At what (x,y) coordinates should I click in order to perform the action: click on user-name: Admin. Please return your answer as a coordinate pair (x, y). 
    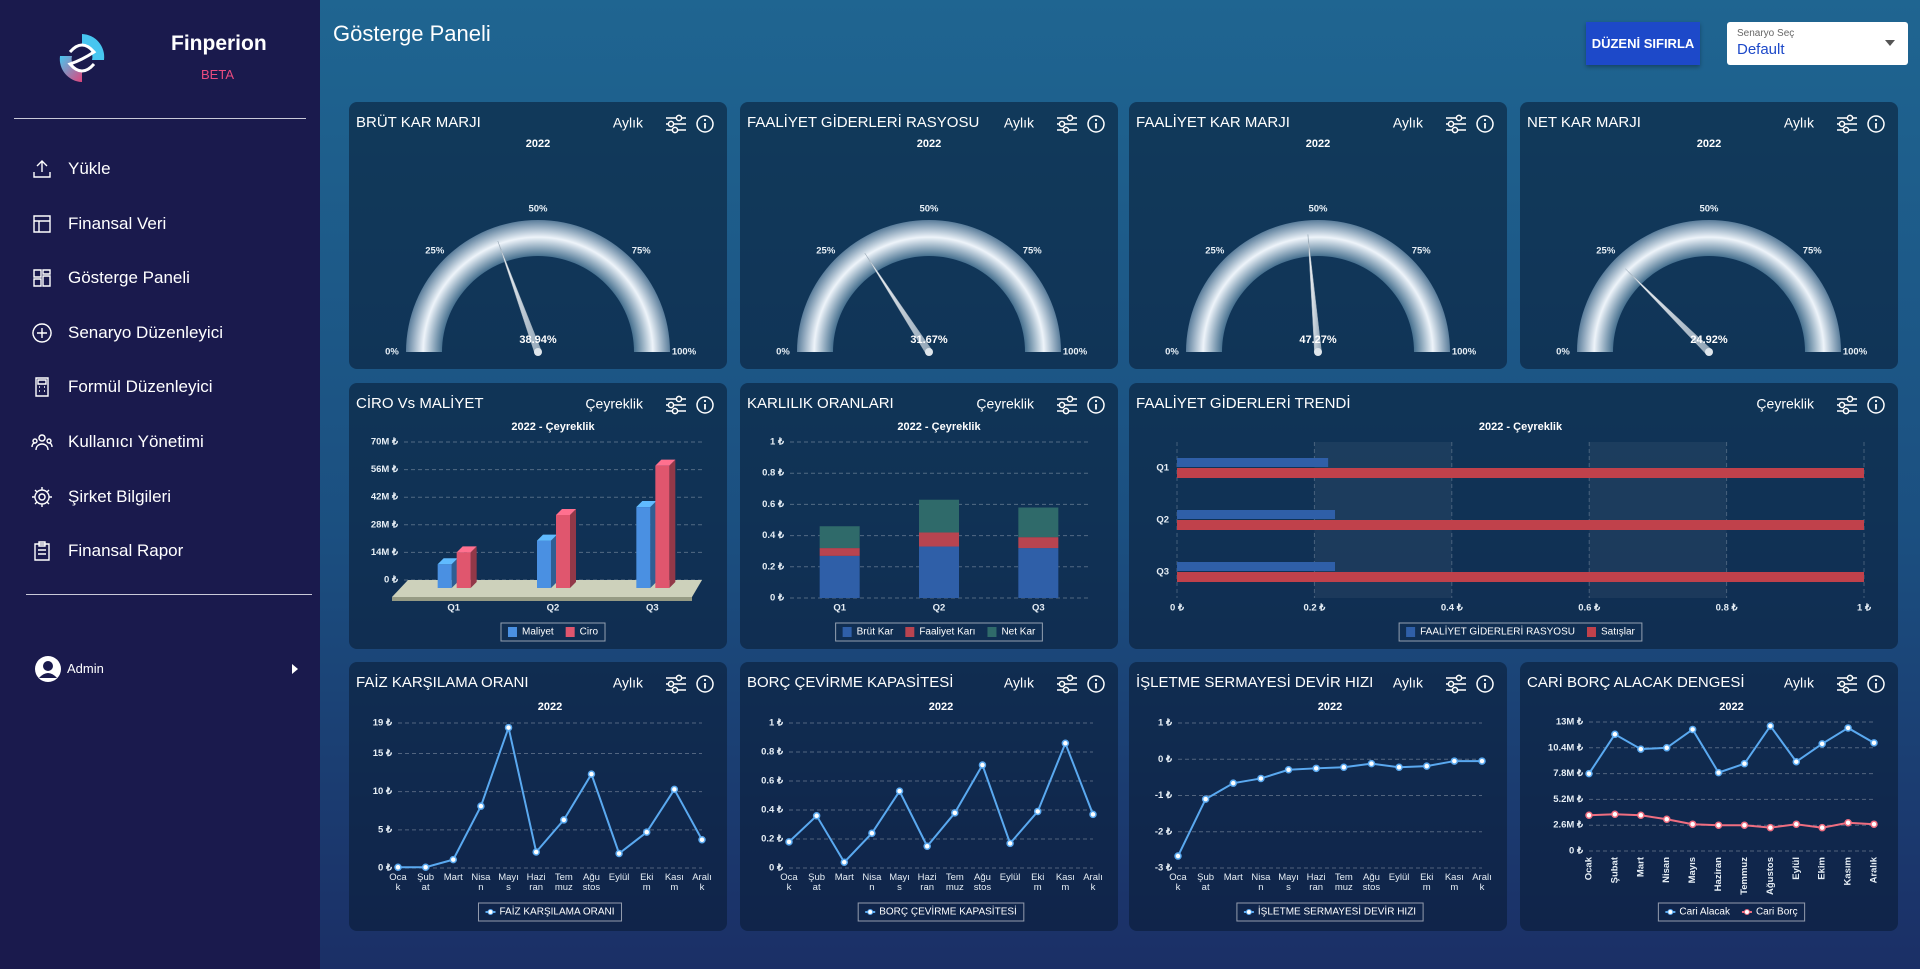
    Looking at the image, I should click on (85, 668).